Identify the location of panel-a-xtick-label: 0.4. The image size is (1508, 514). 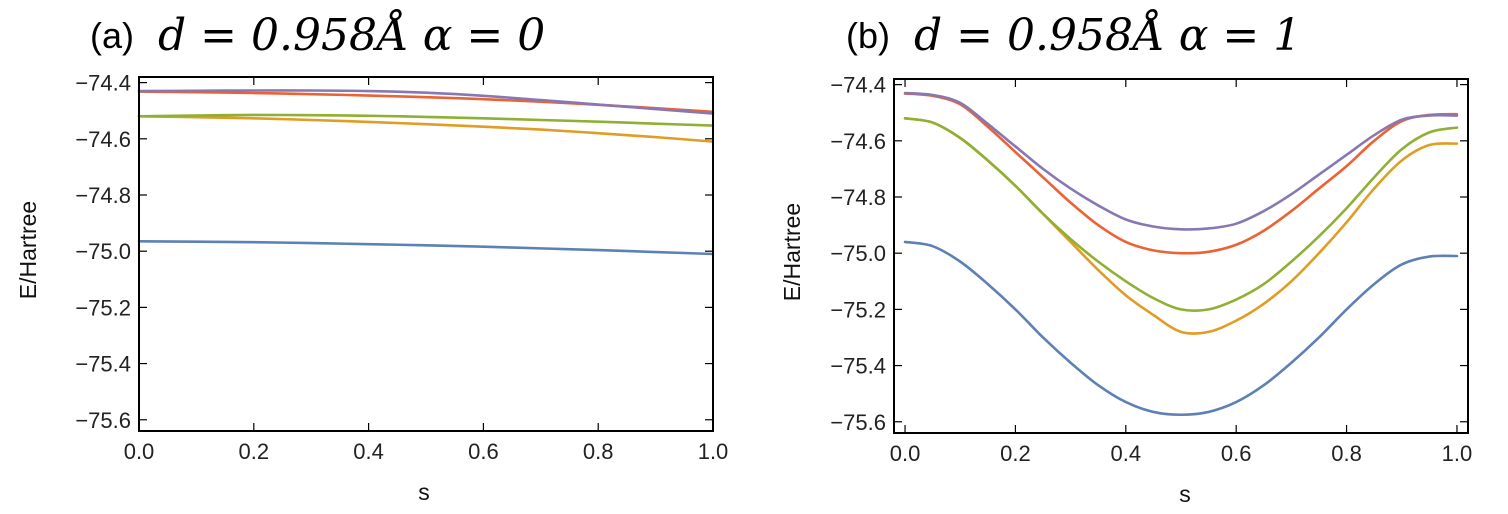
(368, 451).